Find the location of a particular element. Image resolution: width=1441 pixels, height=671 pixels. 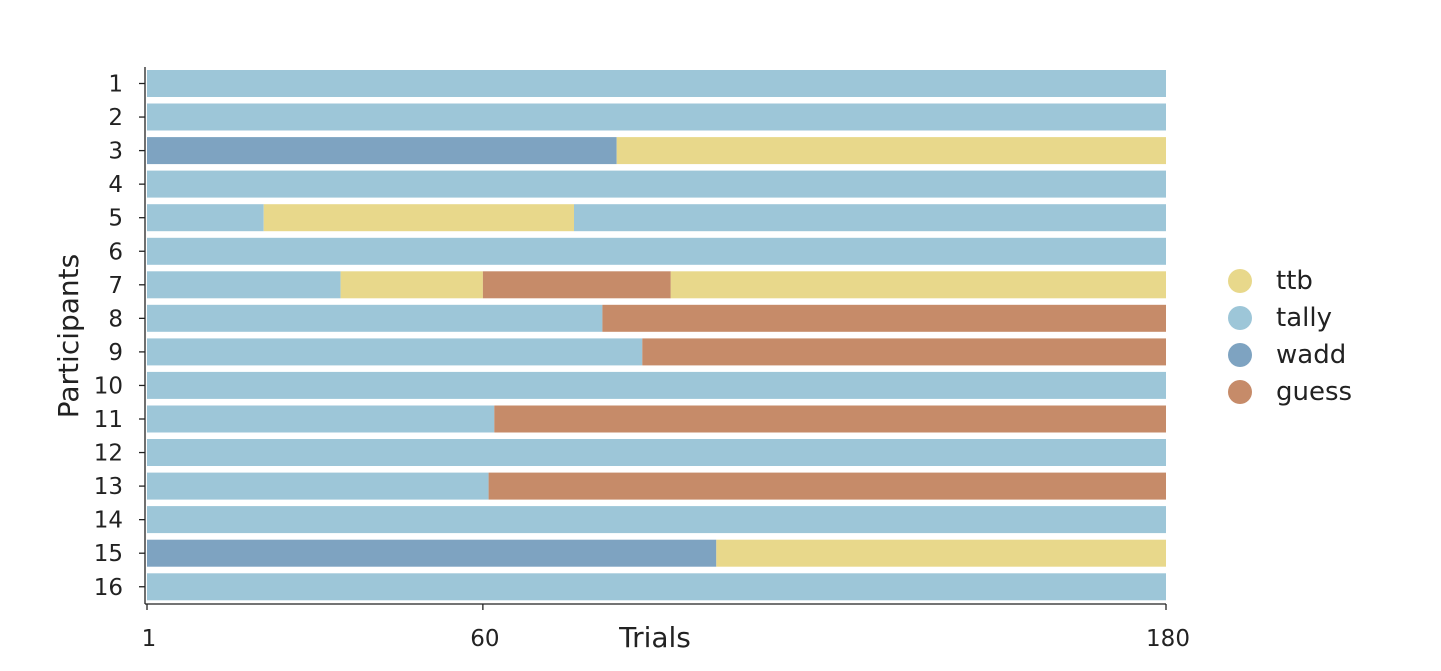

x-axis: 1 60 180 is located at coordinates (666, 627).